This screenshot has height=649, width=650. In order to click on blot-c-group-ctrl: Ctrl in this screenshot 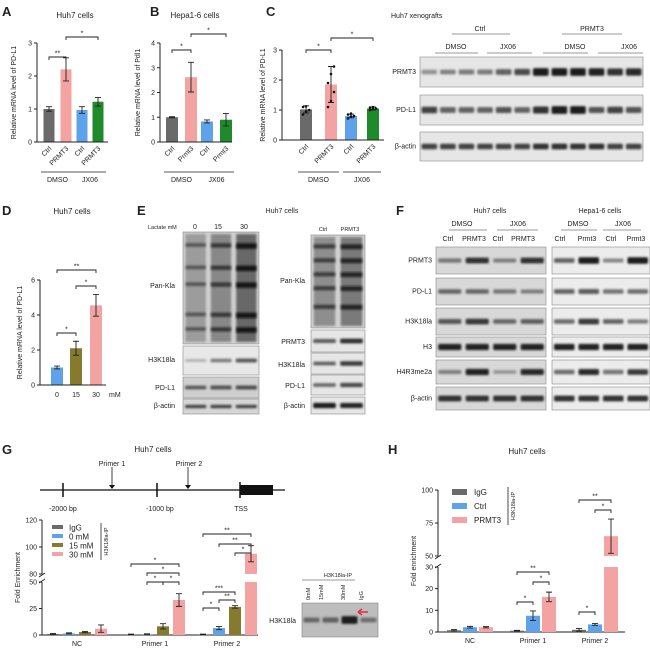, I will do `click(480, 29)`.